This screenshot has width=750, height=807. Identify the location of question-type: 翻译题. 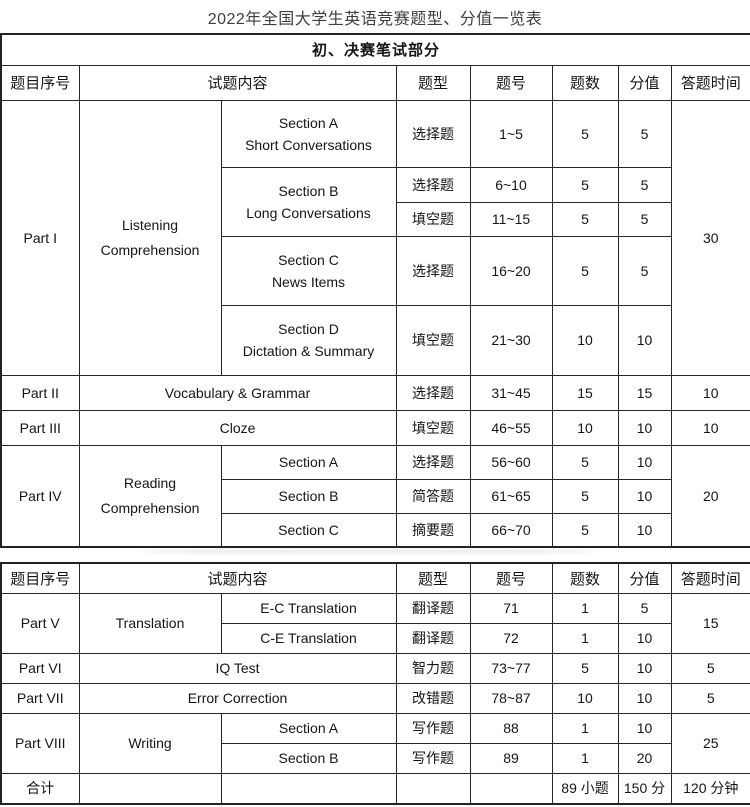
(433, 608).